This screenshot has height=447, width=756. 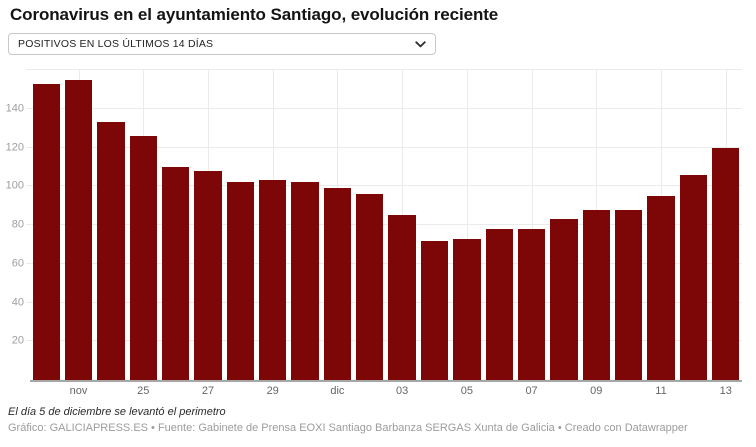 What do you see at coordinates (402, 391) in the screenshot?
I see `x-tick-label: 03` at bounding box center [402, 391].